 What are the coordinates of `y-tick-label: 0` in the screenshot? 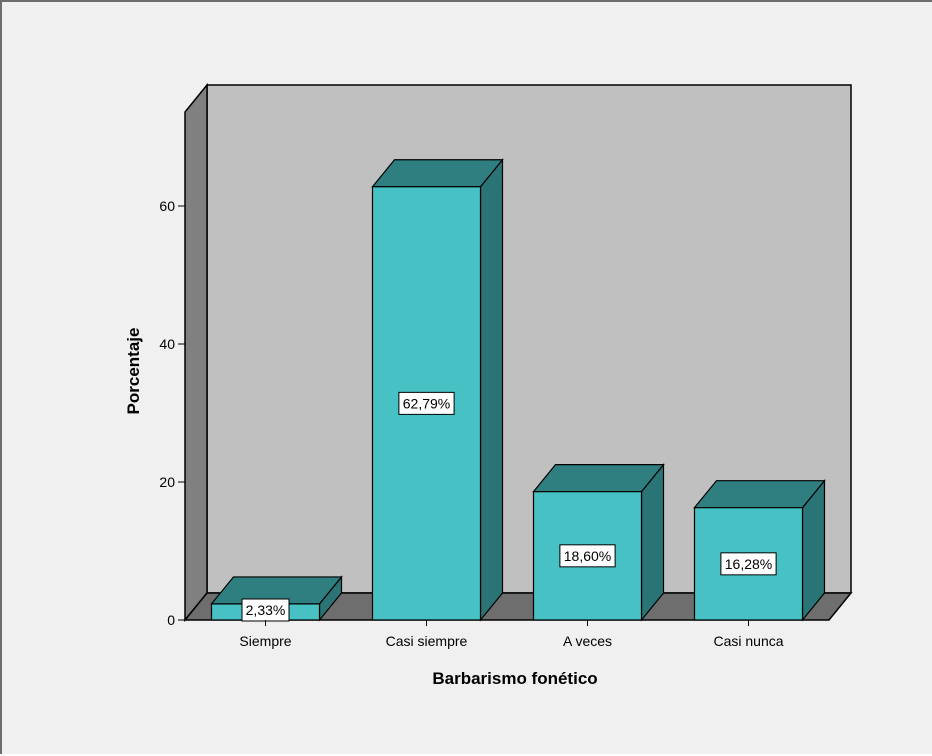 It's located at (171, 620).